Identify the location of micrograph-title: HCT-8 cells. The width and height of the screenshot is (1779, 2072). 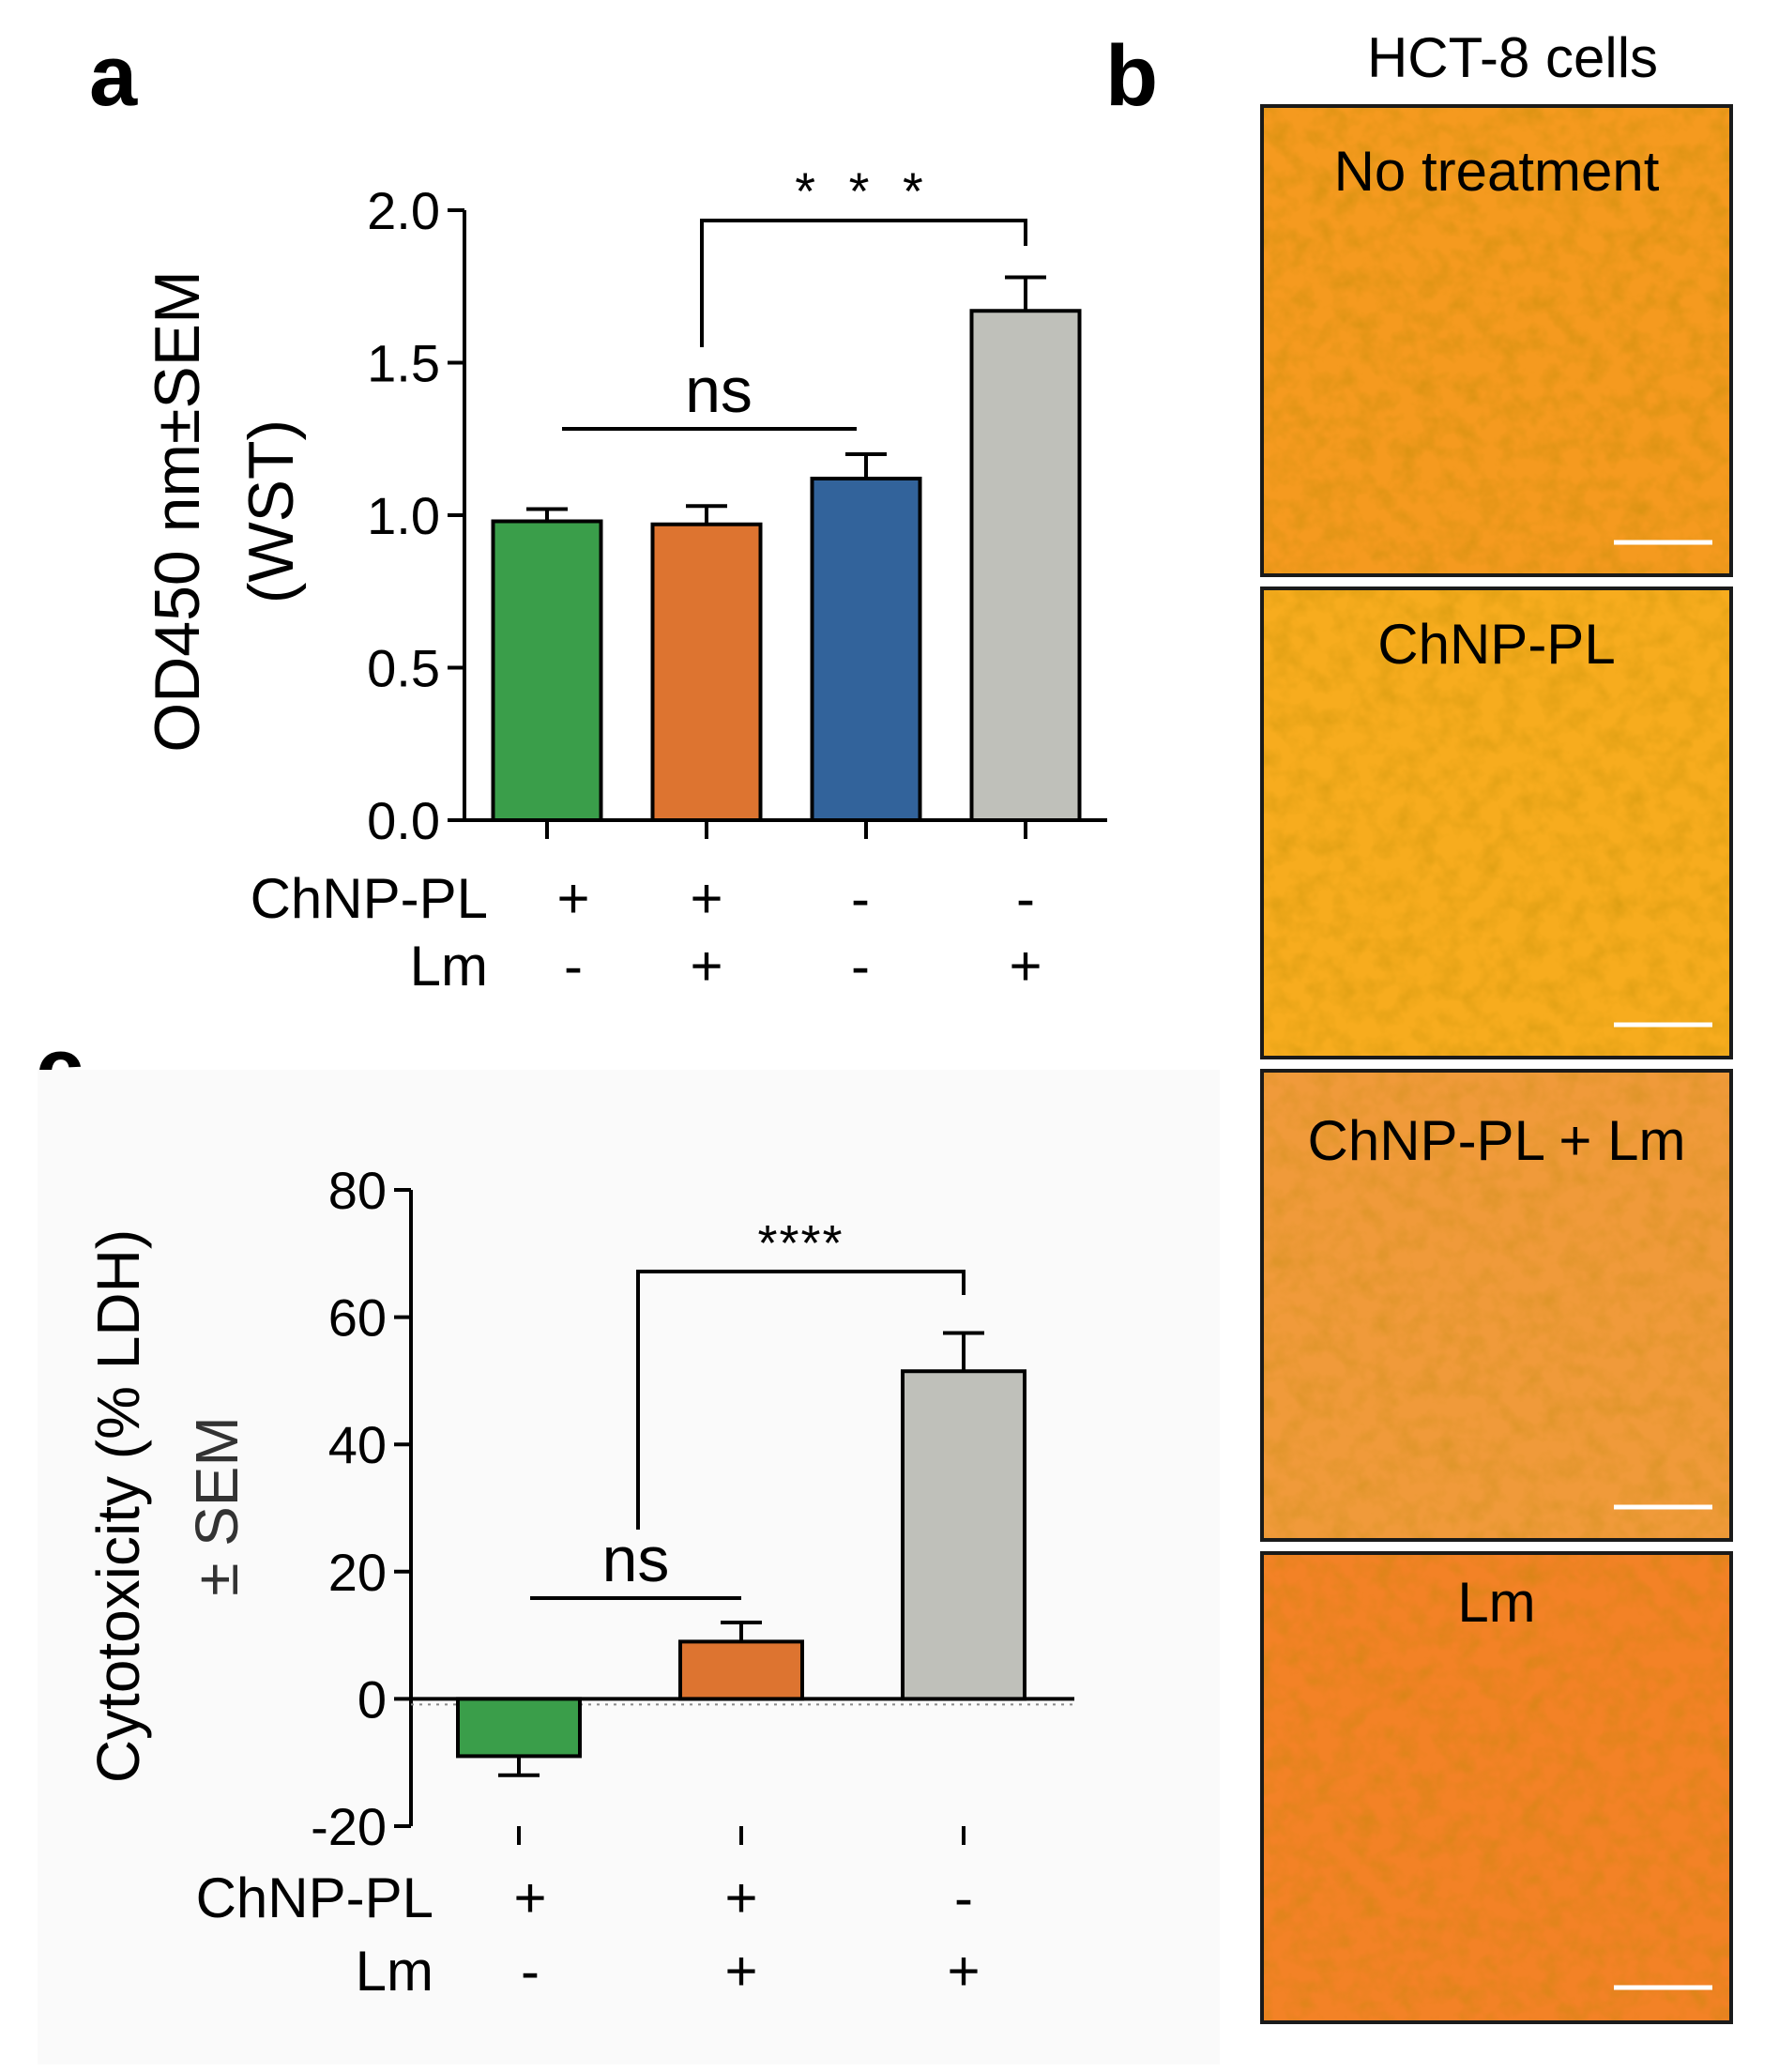
(1512, 57).